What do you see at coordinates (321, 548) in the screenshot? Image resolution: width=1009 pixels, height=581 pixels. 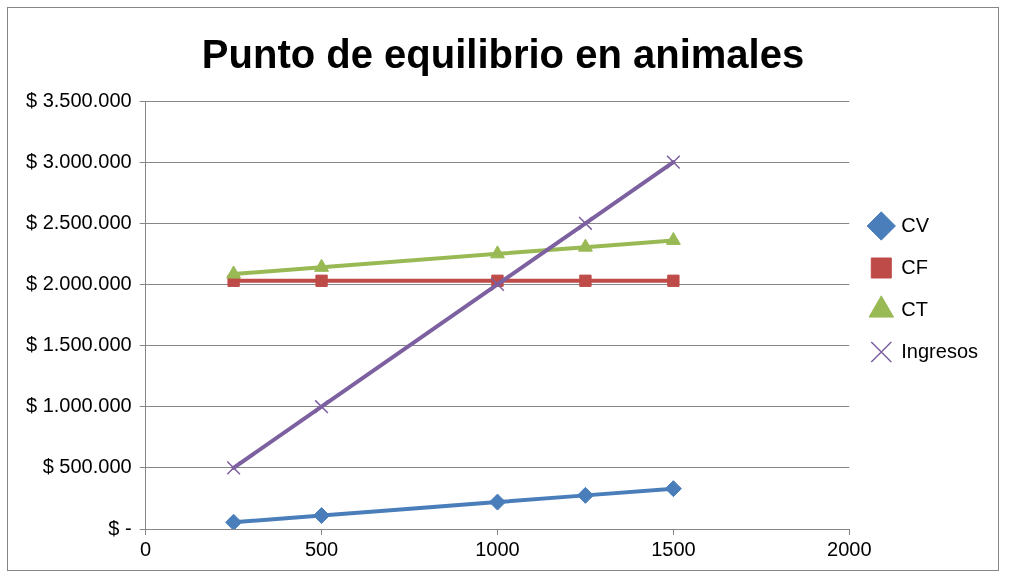 I see `x-tick-label: 500` at bounding box center [321, 548].